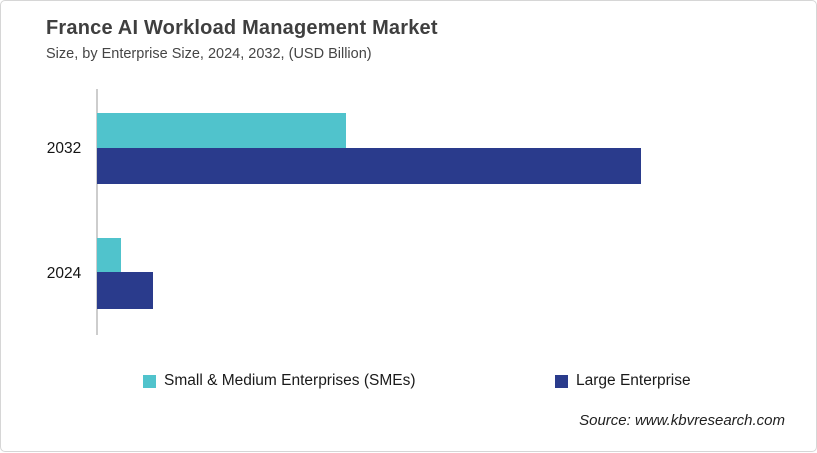 The height and width of the screenshot is (453, 817). I want to click on chart-title: France AI Workload Management Market, so click(242, 28).